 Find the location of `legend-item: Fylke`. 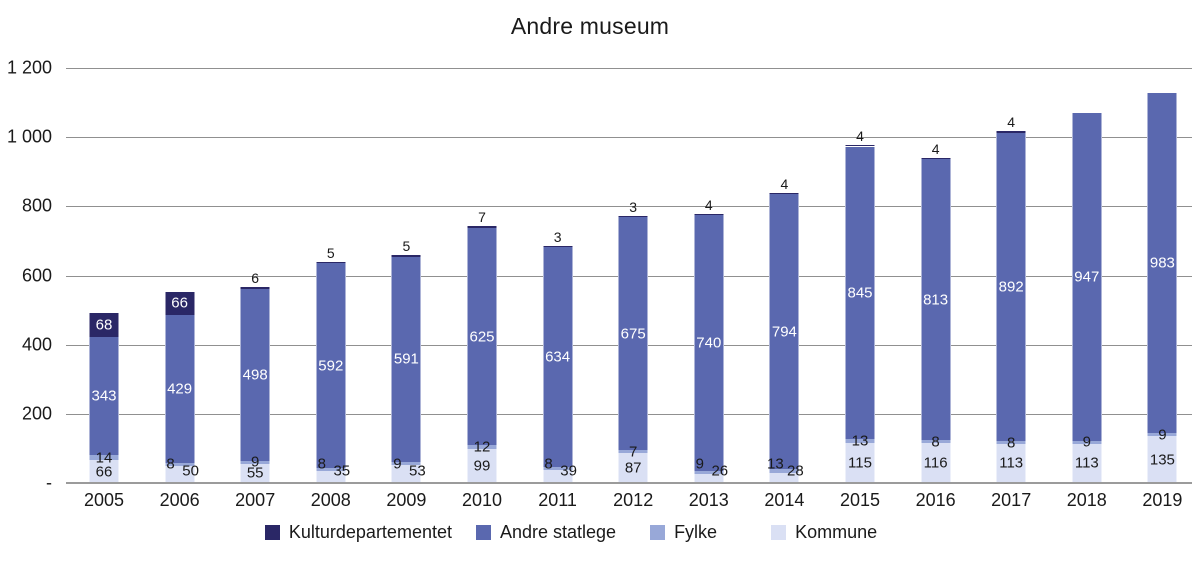

legend-item: Fylke is located at coordinates (683, 532).